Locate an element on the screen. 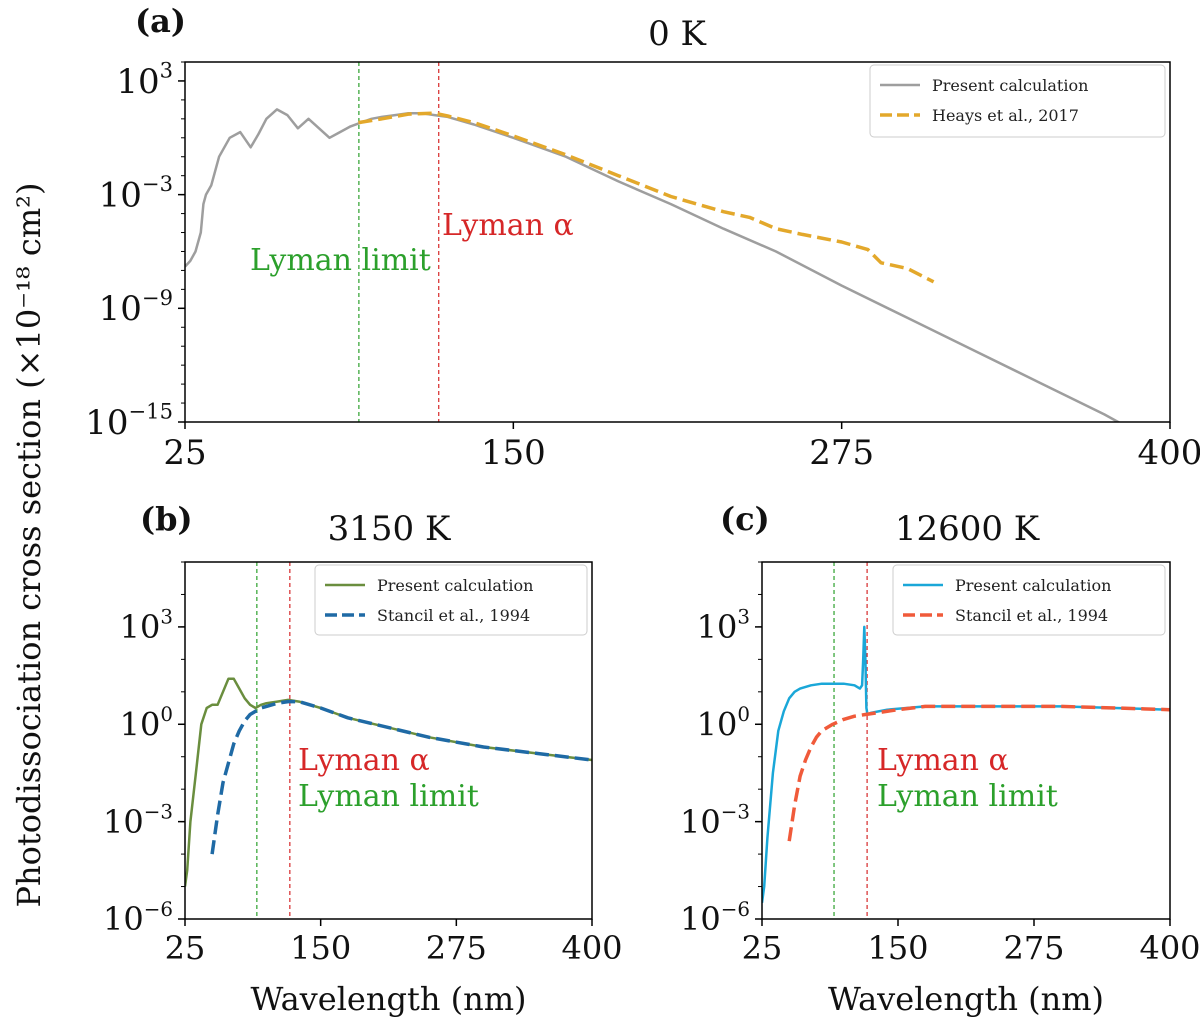 This screenshot has height=1034, width=1200. y-tick-label: 10⁻¹⁵ is located at coordinates (129, 421).